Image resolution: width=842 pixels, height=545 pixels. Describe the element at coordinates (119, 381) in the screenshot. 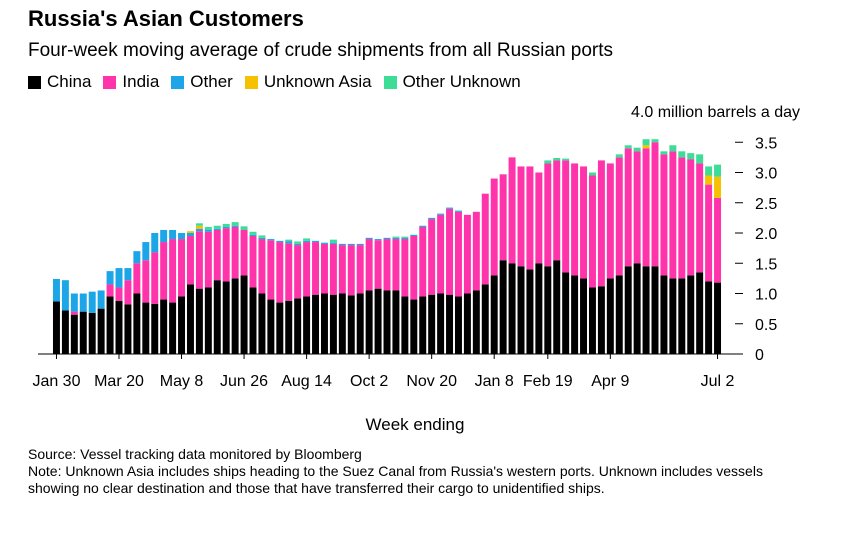

I see `x-tick-label: Mar 20` at that location.